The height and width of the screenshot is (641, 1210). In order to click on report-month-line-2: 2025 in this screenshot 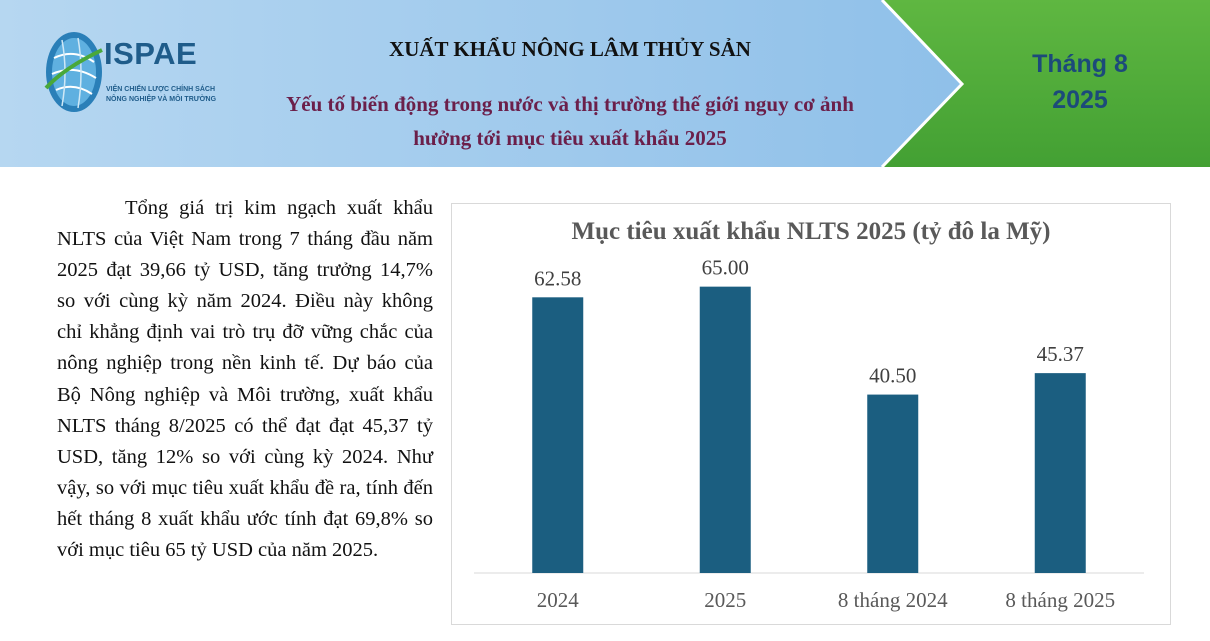, I will do `click(1080, 100)`.